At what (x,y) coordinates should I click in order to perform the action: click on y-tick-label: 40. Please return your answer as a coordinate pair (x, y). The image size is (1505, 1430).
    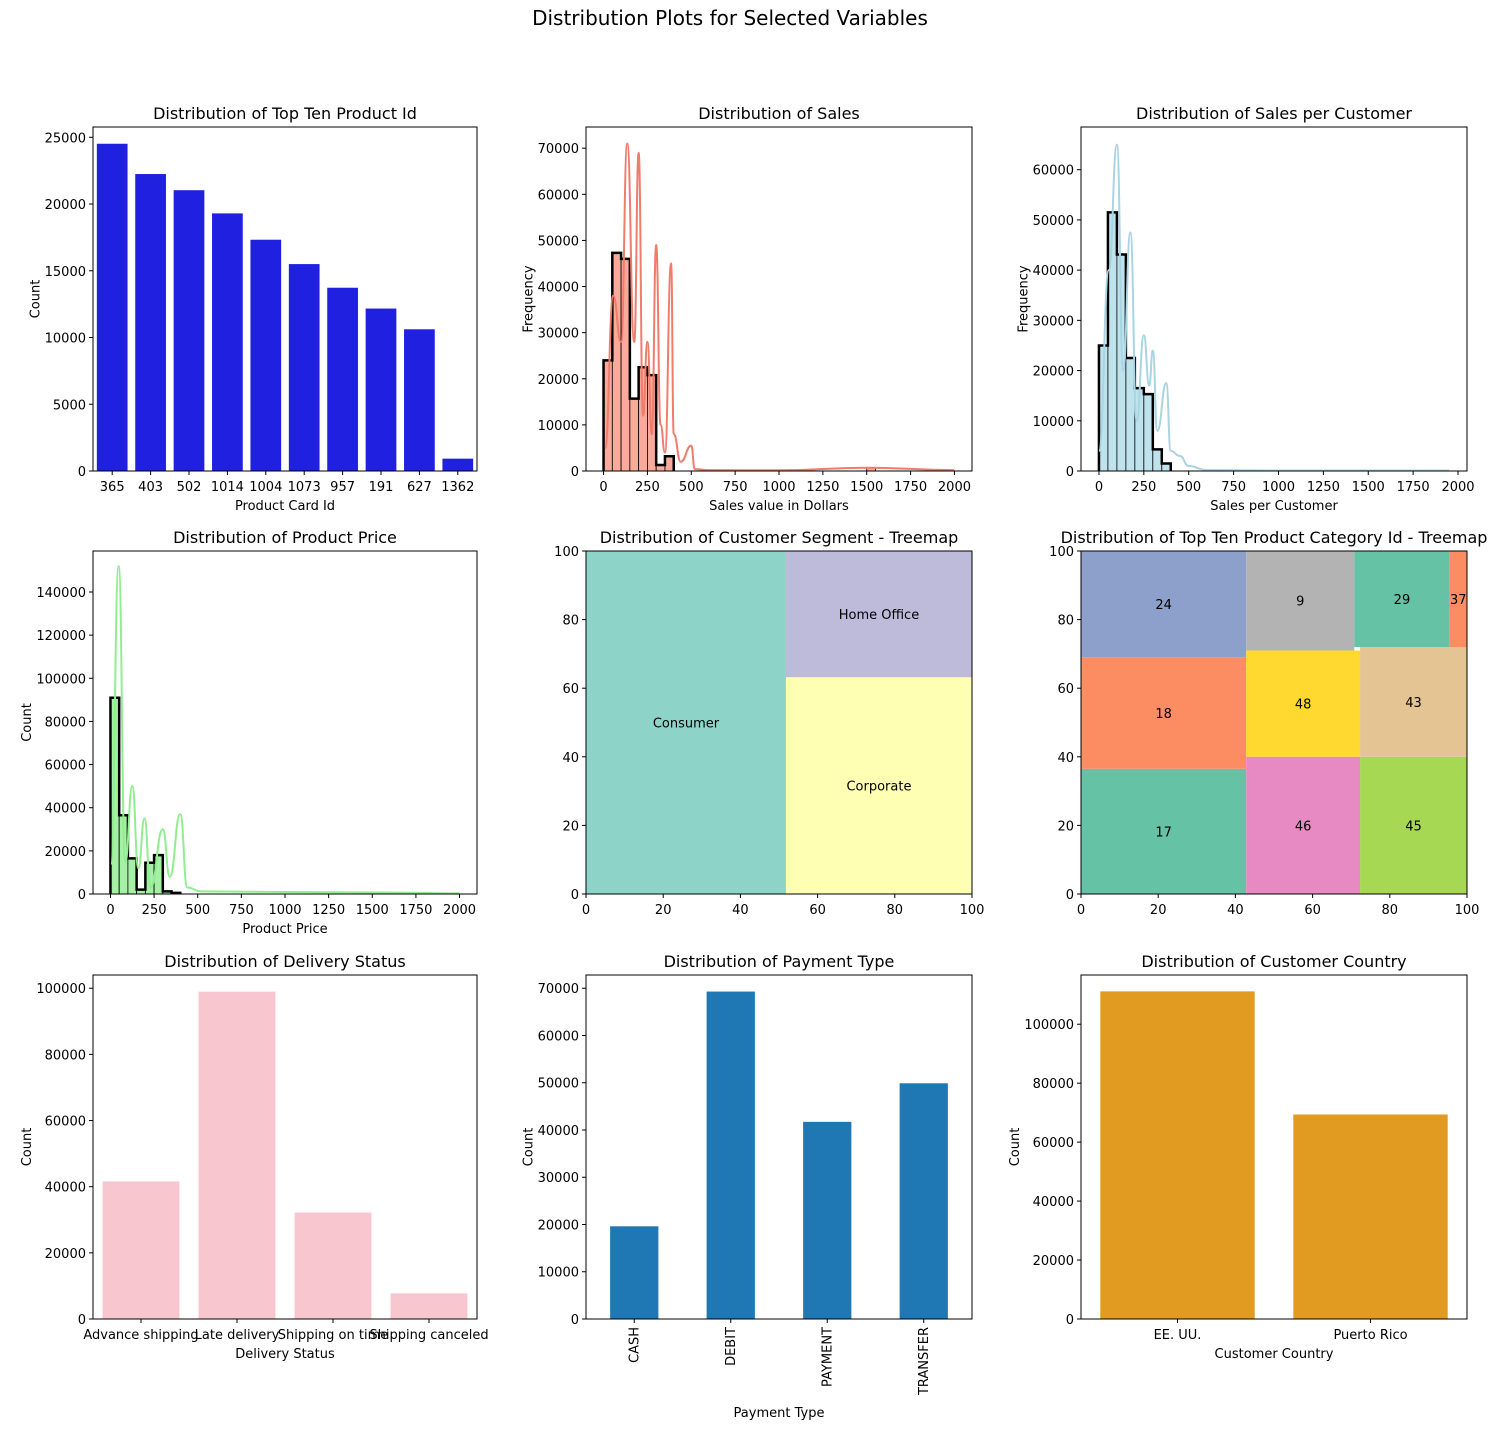
    Looking at the image, I should click on (570, 758).